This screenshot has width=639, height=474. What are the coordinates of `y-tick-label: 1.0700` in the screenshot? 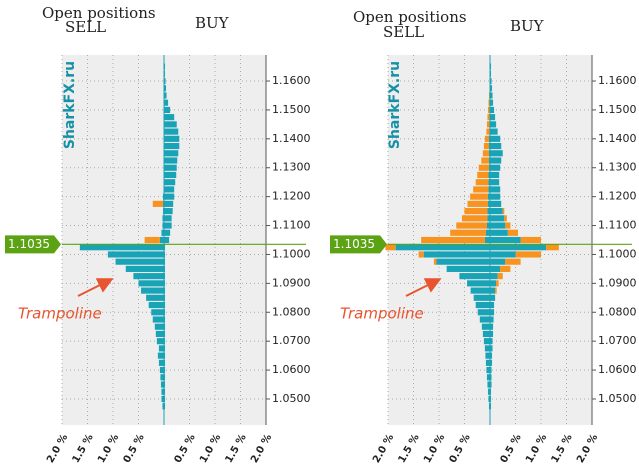 It's located at (291, 340).